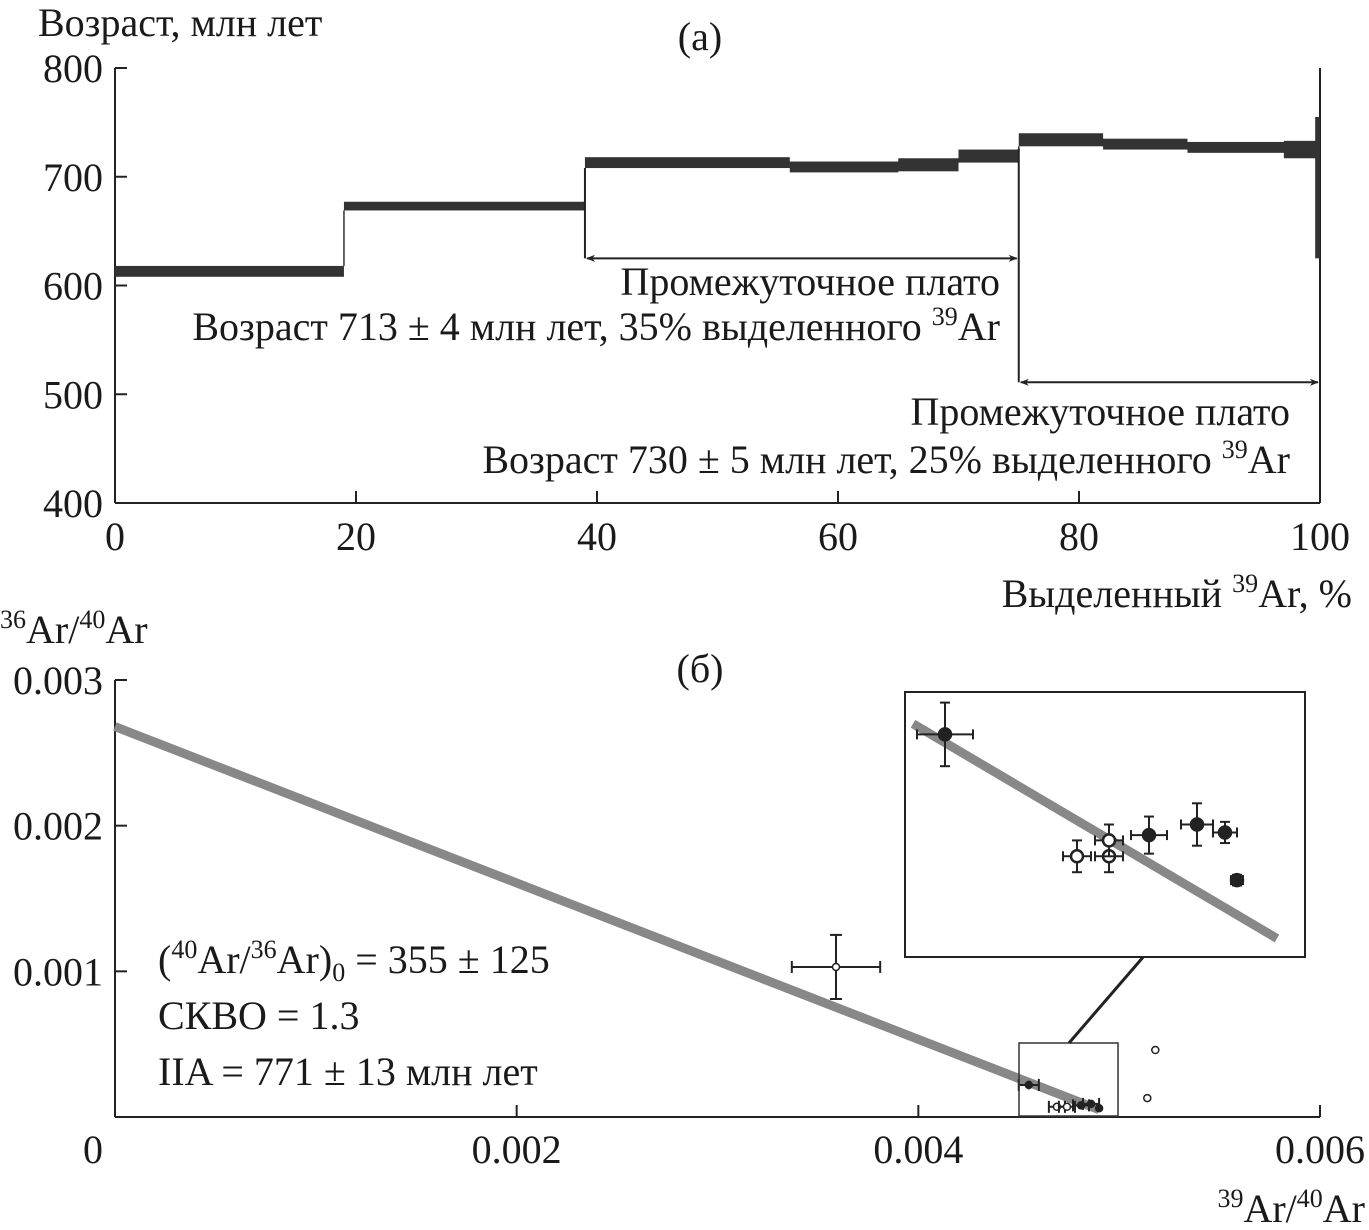 This screenshot has width=1369, height=1230. What do you see at coordinates (1080, 794) in the screenshot?
I see `chart-b-inset-points` at bounding box center [1080, 794].